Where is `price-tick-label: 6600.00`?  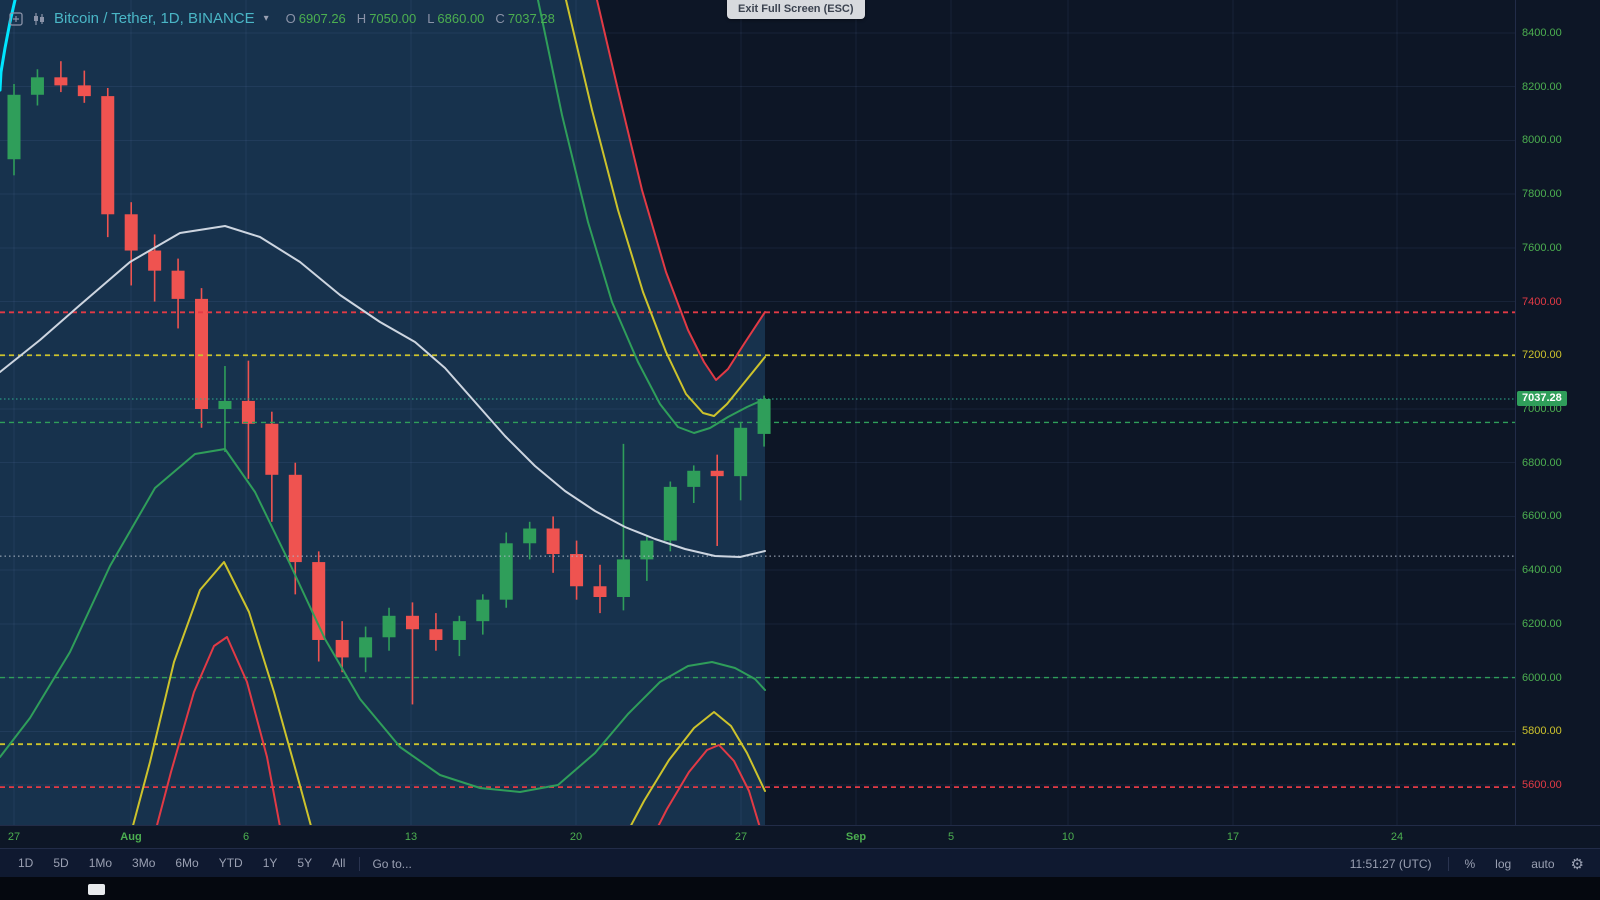
price-tick-label: 6600.00 is located at coordinates (1542, 516).